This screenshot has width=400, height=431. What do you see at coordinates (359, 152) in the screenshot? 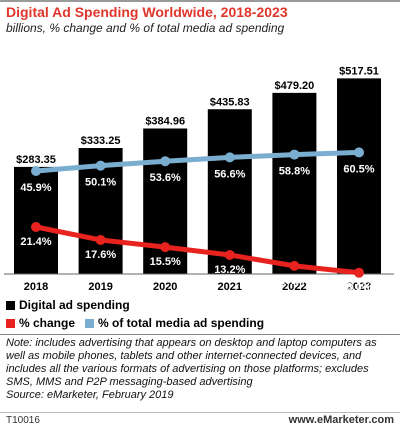
I see `share-point-2023` at bounding box center [359, 152].